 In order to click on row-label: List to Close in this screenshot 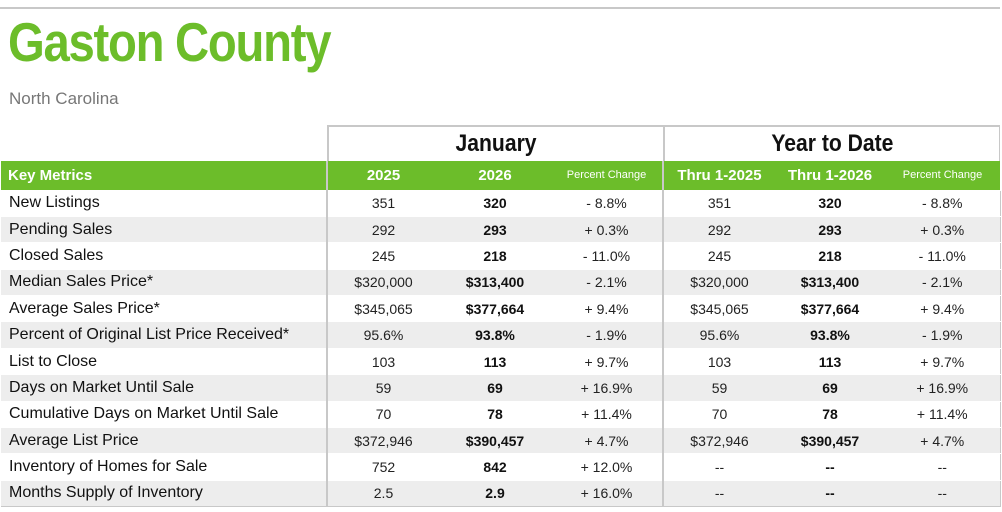, I will do `click(164, 362)`.